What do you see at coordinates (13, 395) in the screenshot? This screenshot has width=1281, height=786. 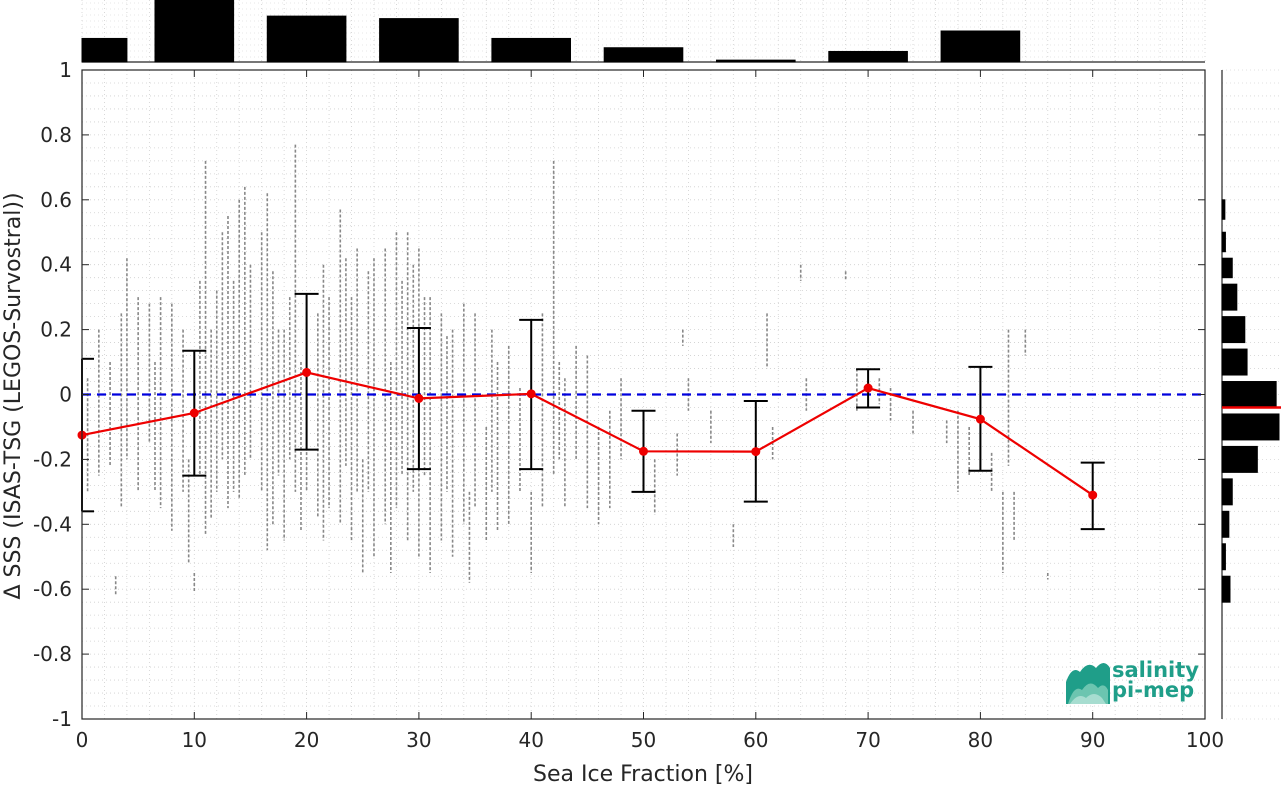 I see `y-axis-label: Δ SSS (ISAS-TSG (LEGOS-Survostral))` at bounding box center [13, 395].